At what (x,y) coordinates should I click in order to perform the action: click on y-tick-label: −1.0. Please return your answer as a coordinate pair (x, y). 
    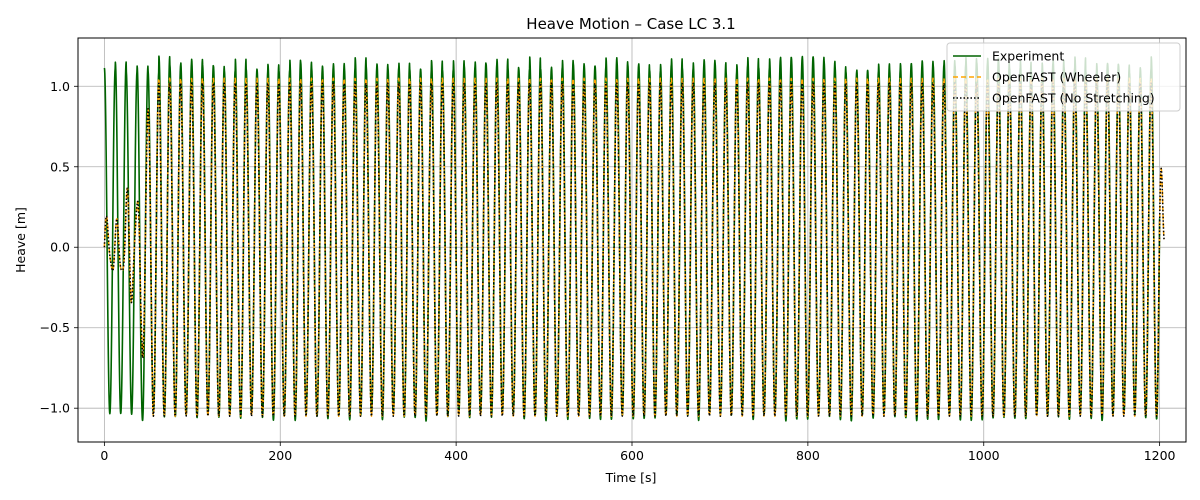
    Looking at the image, I should click on (55, 408).